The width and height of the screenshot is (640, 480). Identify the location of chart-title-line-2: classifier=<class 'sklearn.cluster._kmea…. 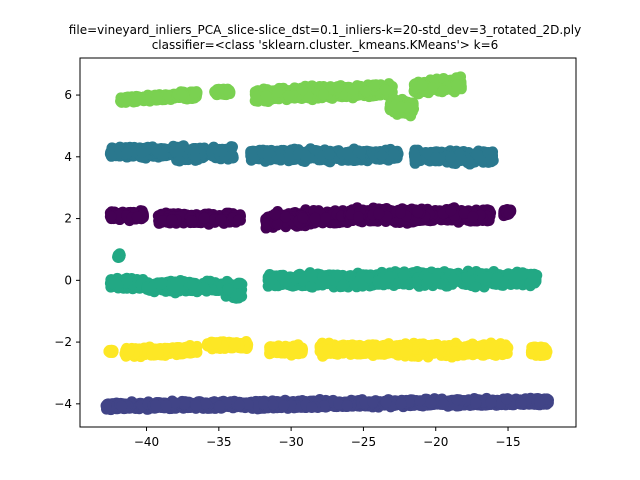
(325, 45).